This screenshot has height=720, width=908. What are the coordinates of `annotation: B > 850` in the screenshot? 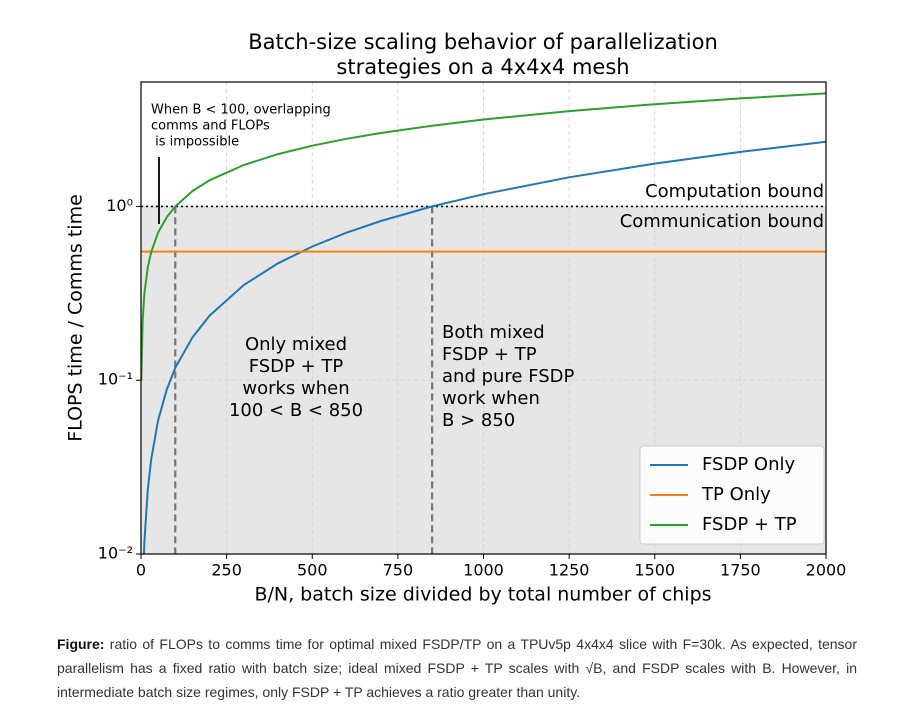 It's located at (478, 420).